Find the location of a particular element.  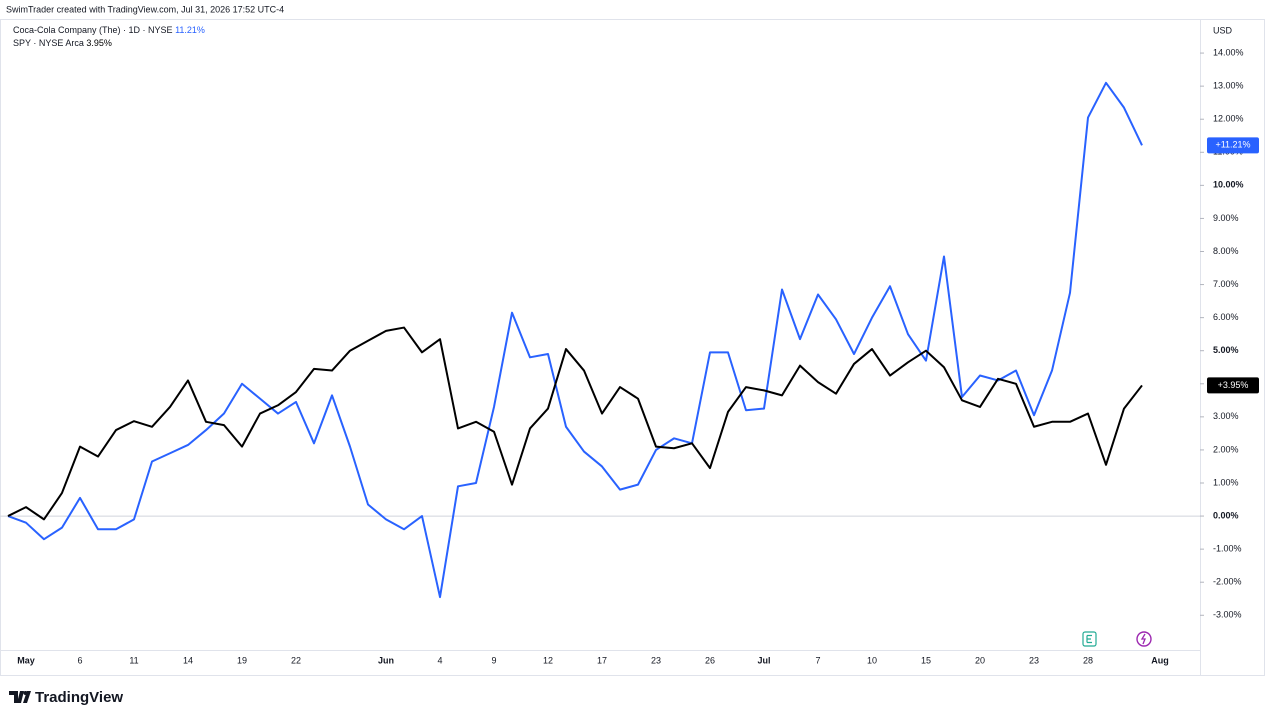

y-tick-label: 14.00% is located at coordinates (1228, 52).